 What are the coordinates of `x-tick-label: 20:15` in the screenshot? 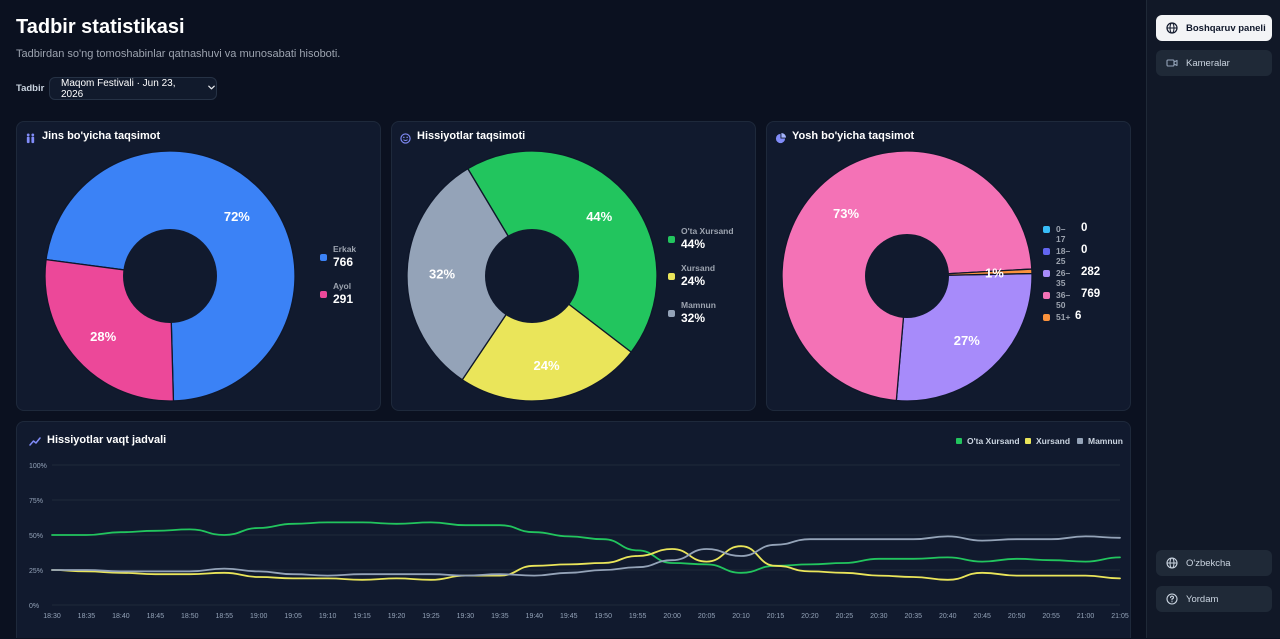 It's located at (776, 616).